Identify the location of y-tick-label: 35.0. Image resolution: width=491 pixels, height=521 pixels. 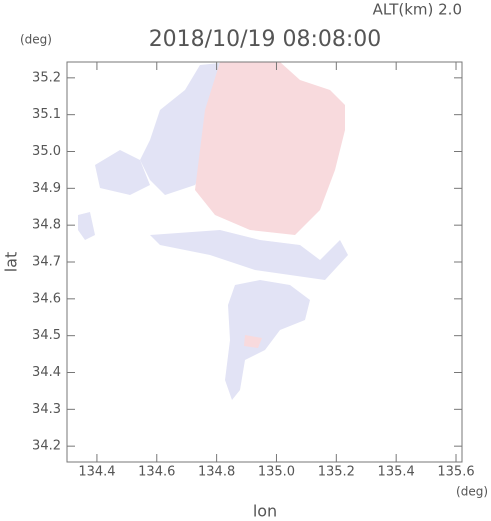
(46, 151).